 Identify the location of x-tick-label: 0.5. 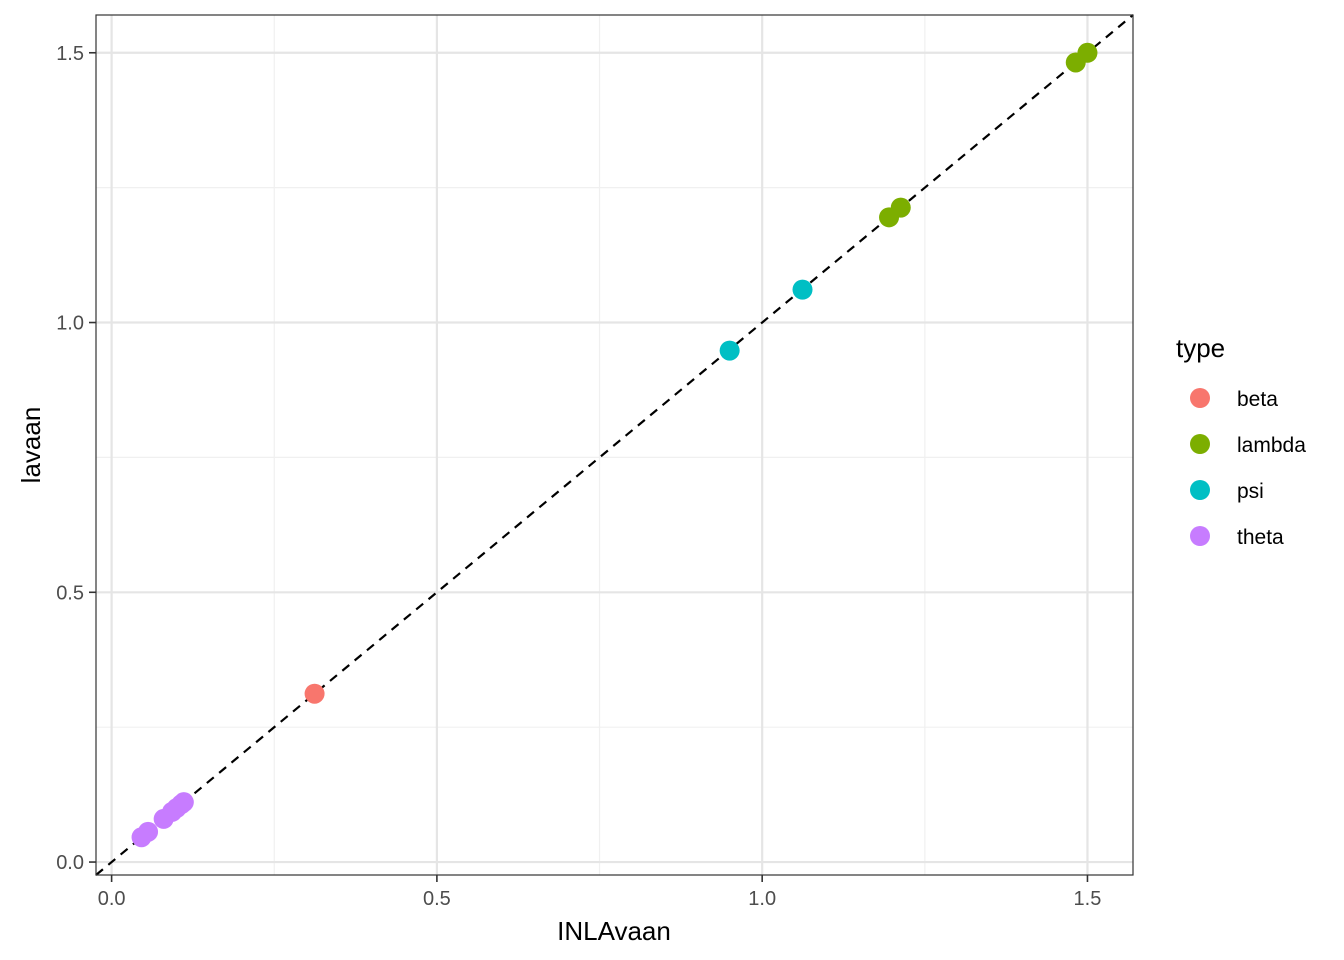
(437, 899).